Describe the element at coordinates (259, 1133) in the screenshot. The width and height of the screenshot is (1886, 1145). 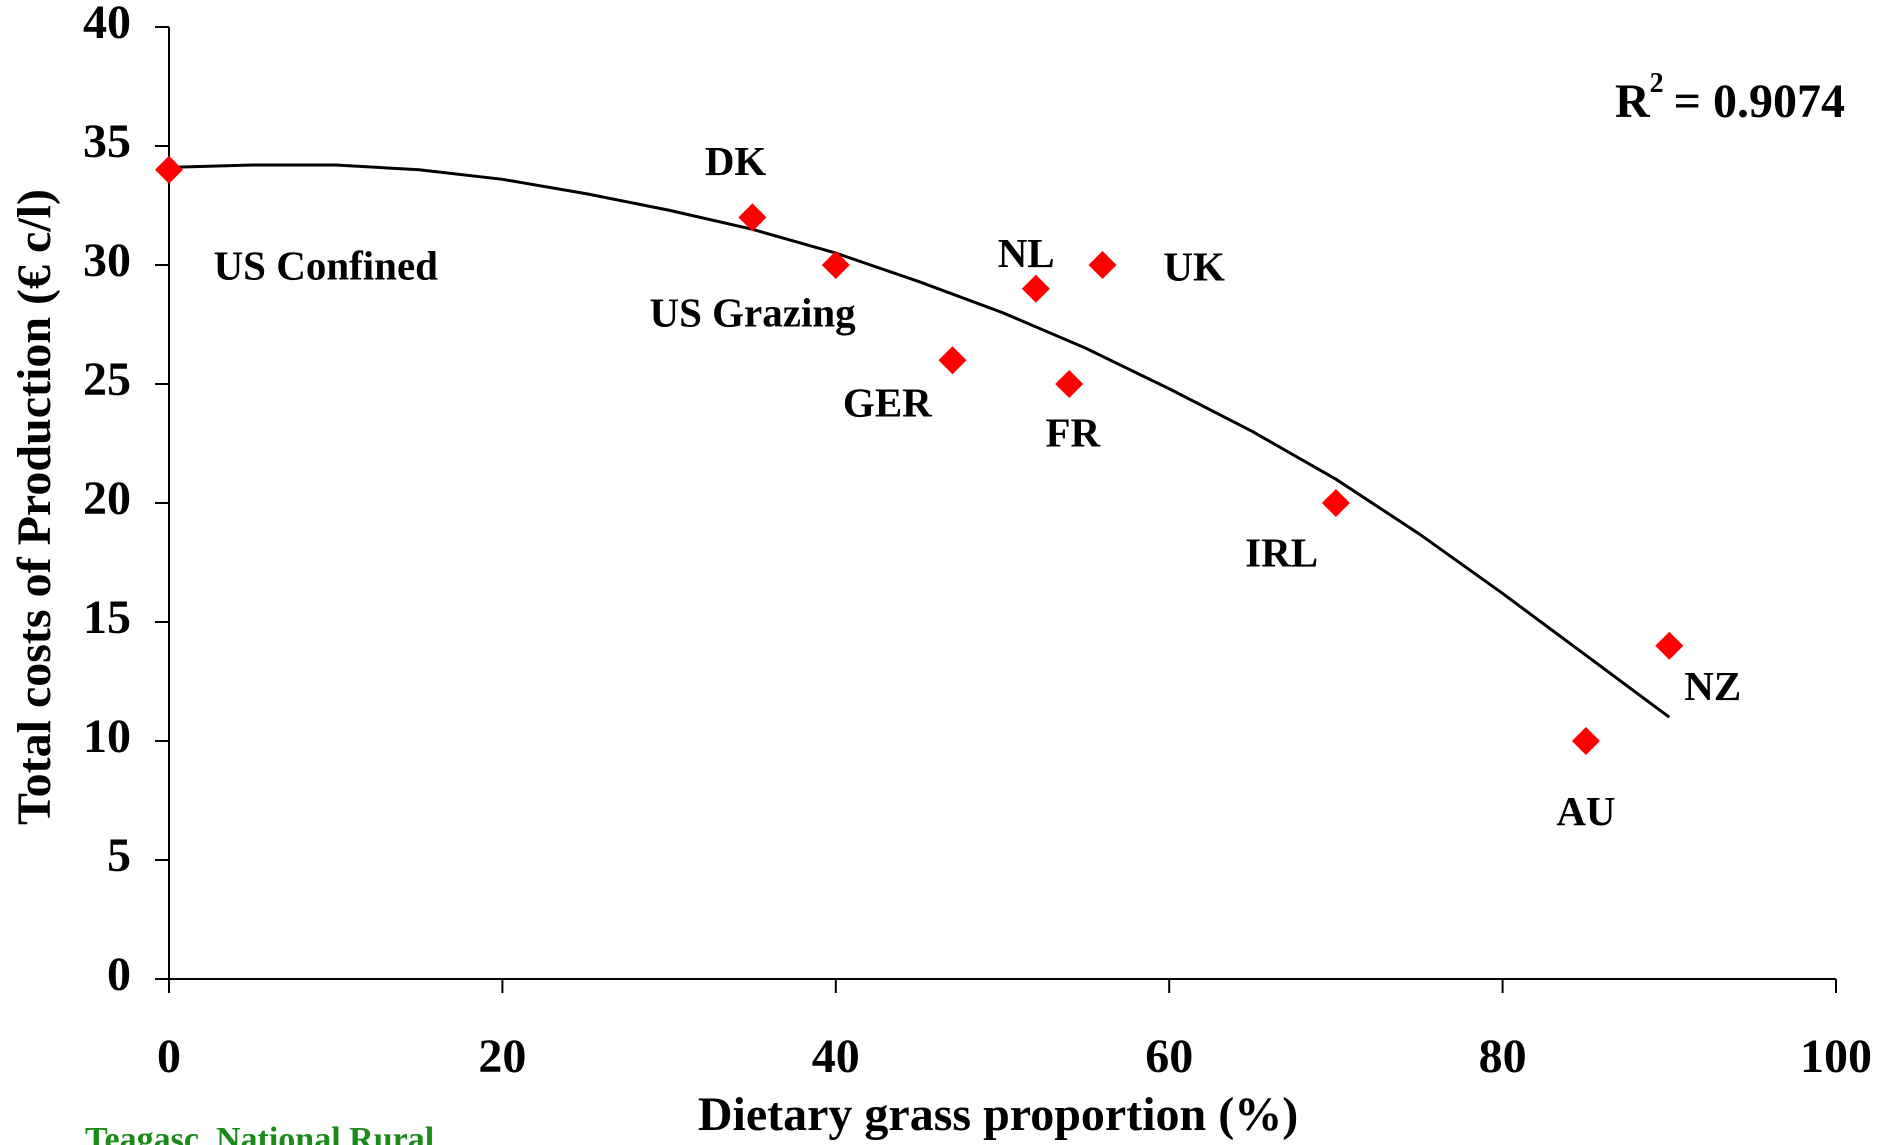
I see `footer: Teagasc, National Rural` at that location.